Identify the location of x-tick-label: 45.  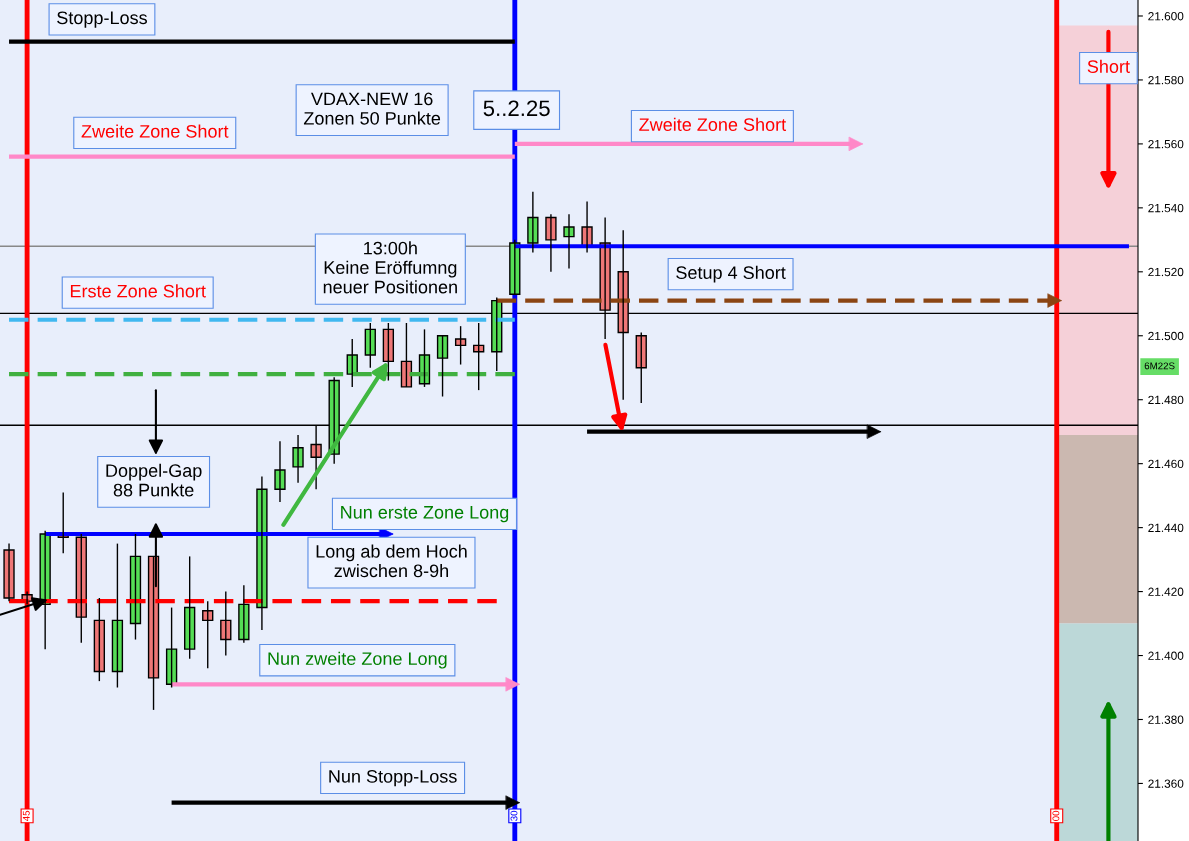
(26, 816).